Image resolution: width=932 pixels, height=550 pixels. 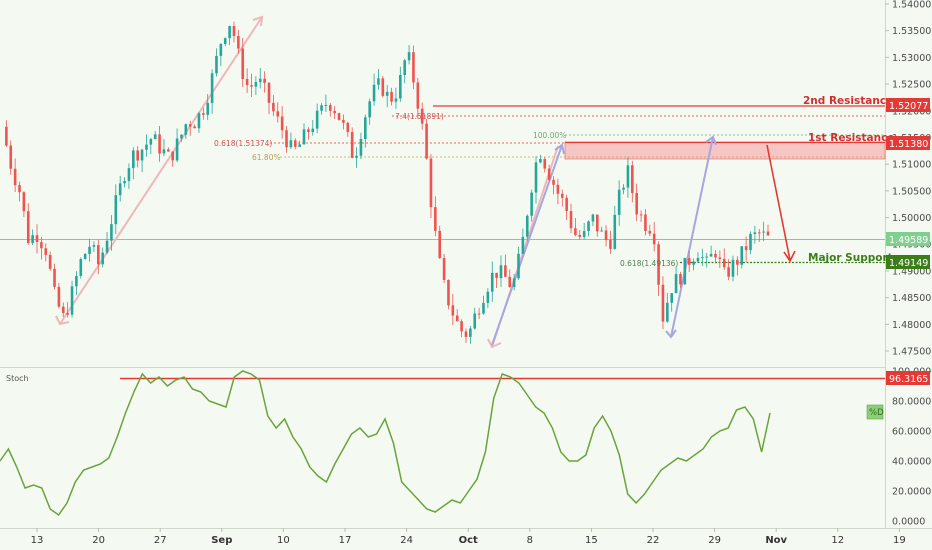 What do you see at coordinates (549, 135) in the screenshot?
I see `fib-100-label: 100.00%` at bounding box center [549, 135].